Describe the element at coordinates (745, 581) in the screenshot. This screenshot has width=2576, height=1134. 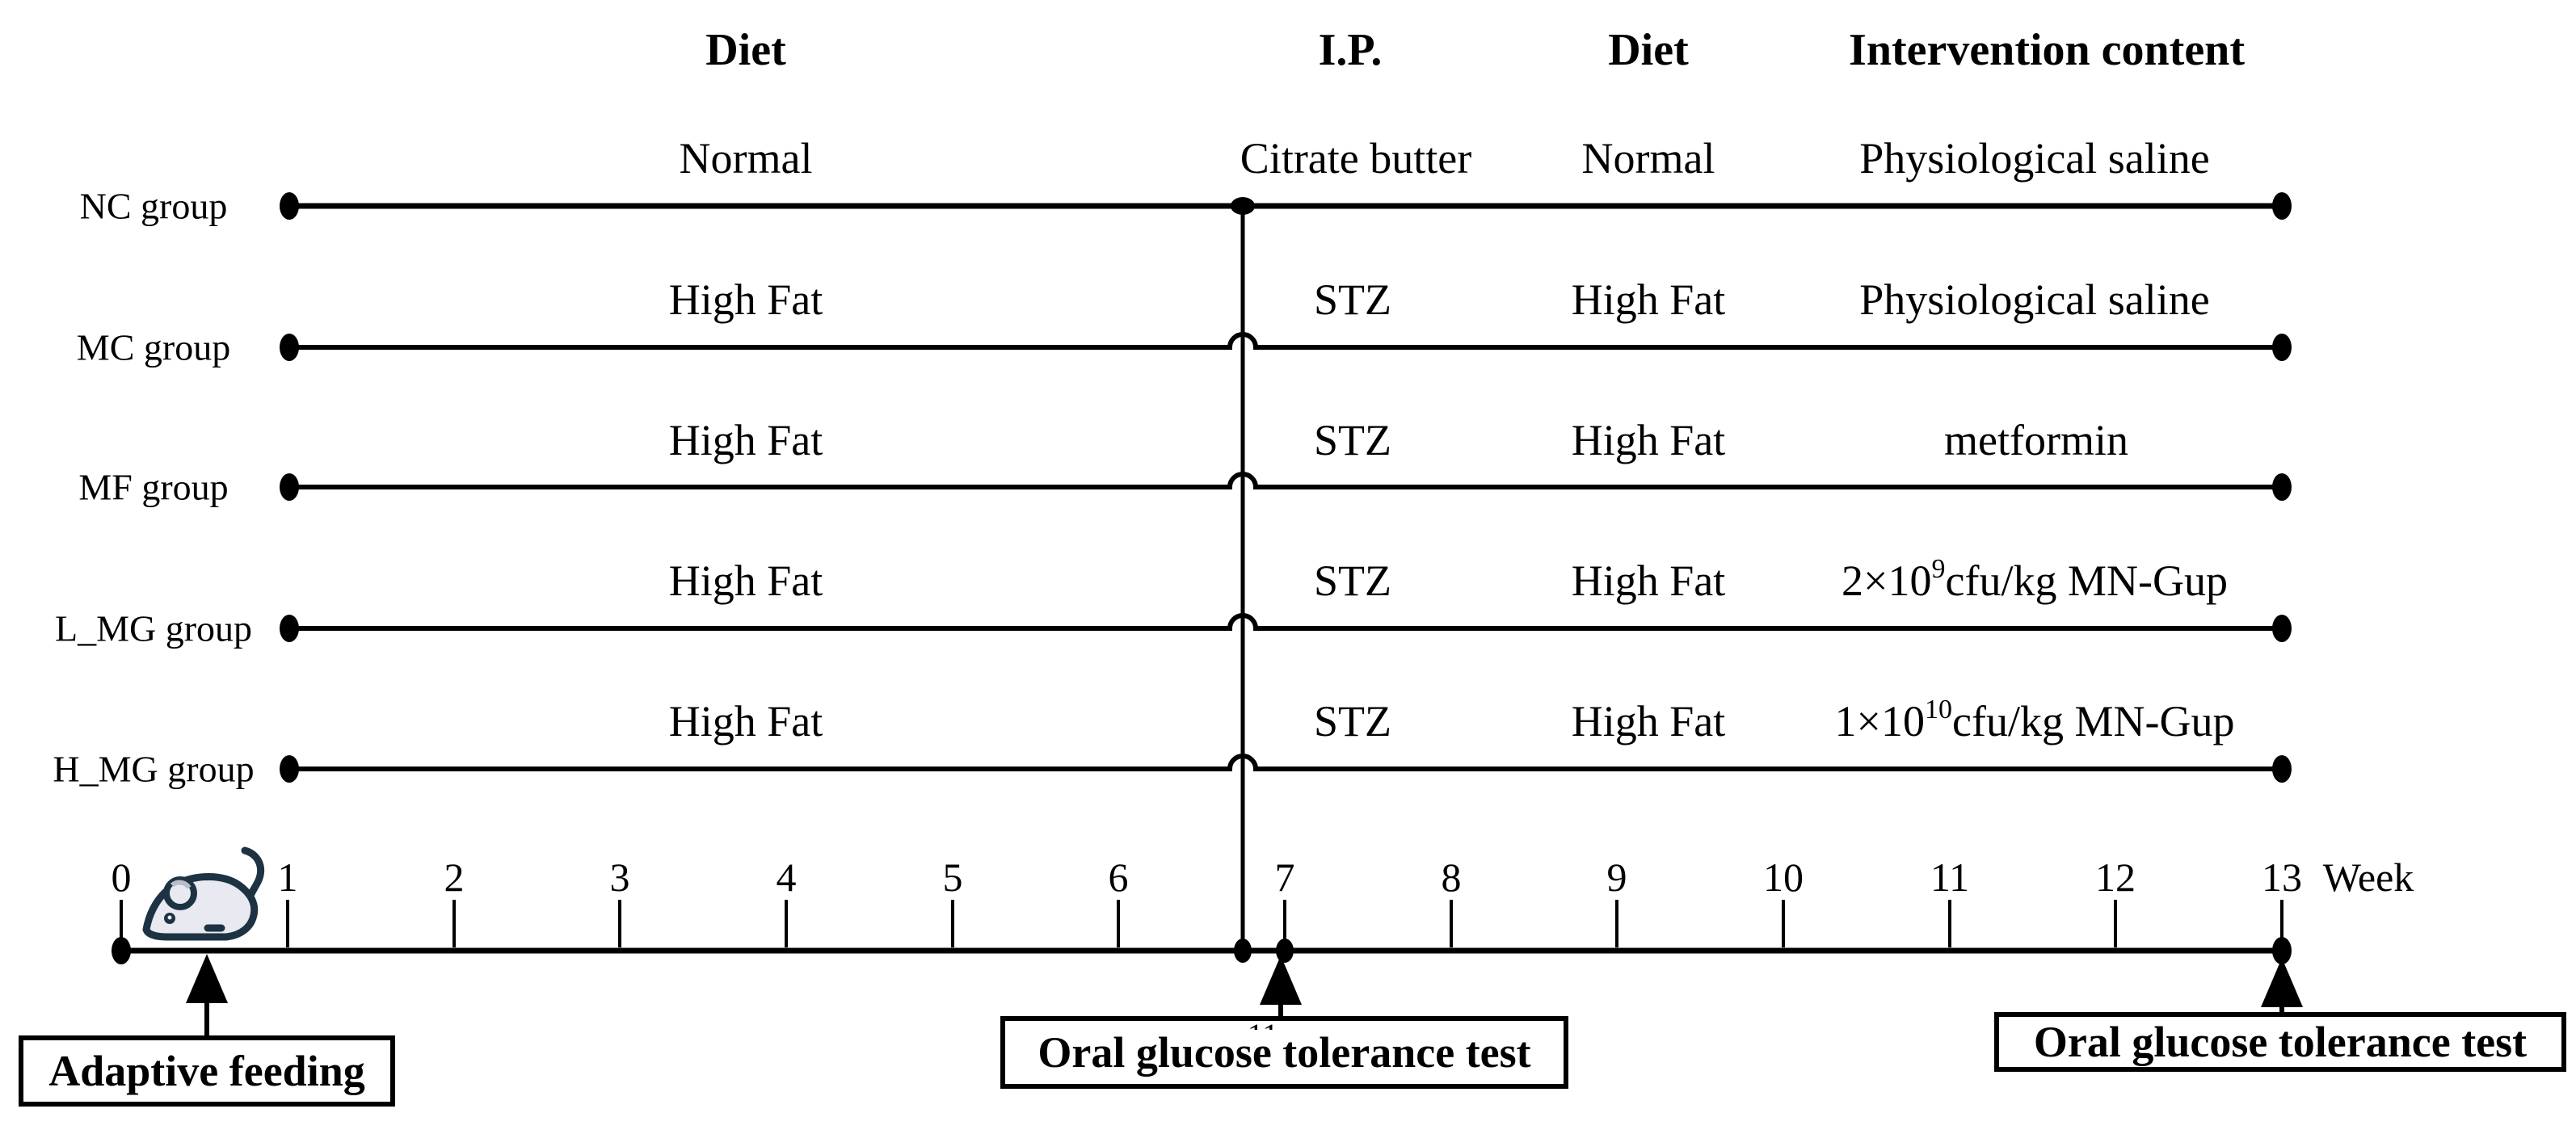
I see `lmg-diet-pre: High Fat` at that location.